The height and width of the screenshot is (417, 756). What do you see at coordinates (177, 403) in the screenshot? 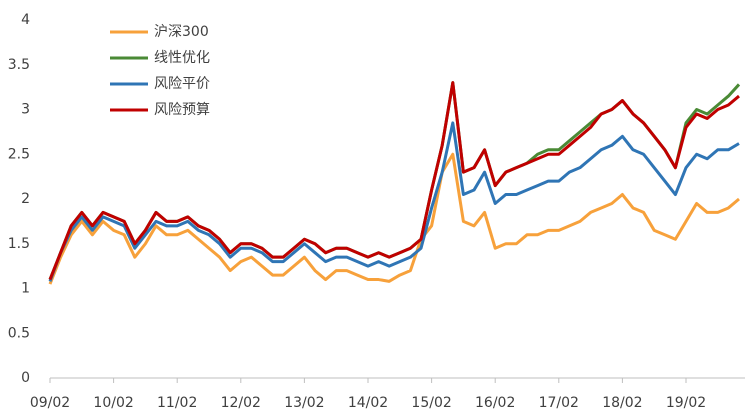
I see `x-tick-label: 11/02` at bounding box center [177, 403].